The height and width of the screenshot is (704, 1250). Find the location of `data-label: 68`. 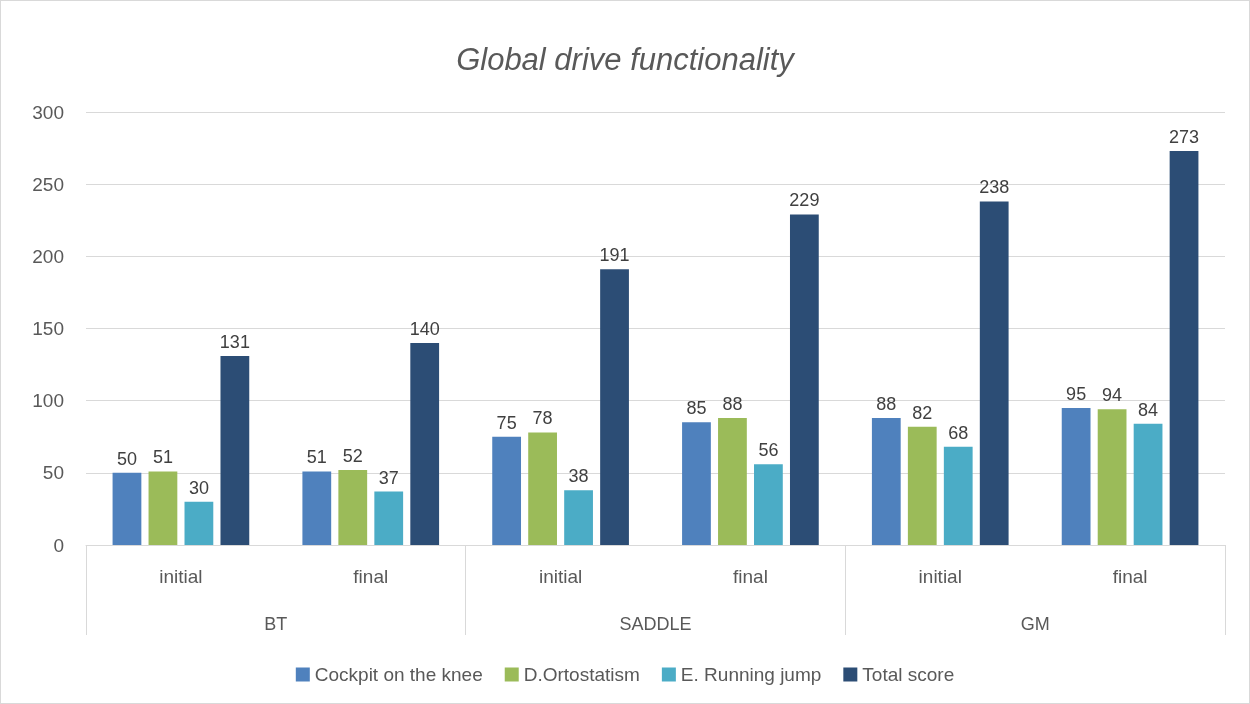

data-label: 68 is located at coordinates (958, 432).